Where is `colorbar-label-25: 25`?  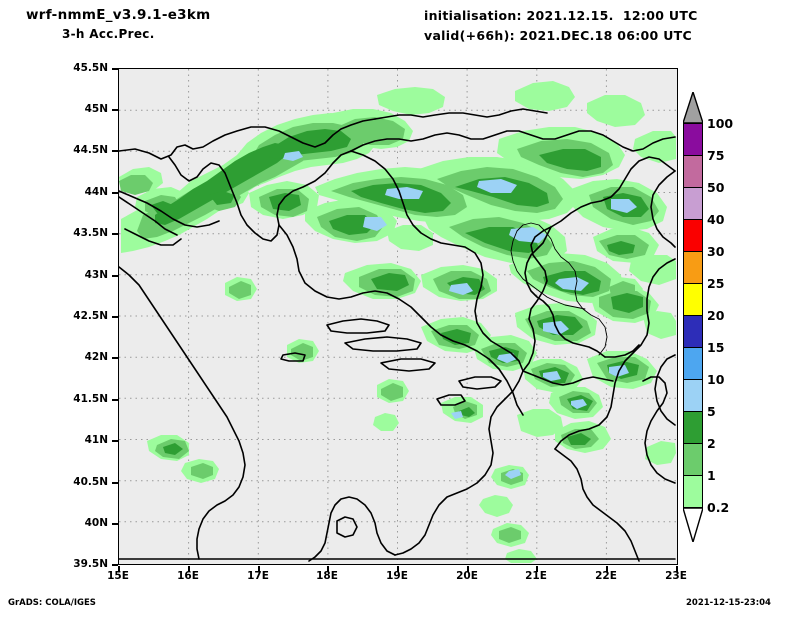 colorbar-label-25: 25 is located at coordinates (716, 283).